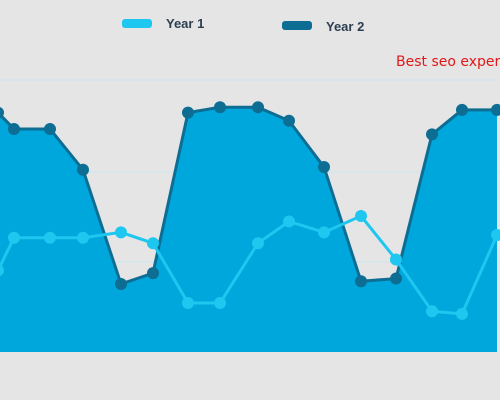 This screenshot has width=500, height=400. What do you see at coordinates (345, 26) in the screenshot?
I see `legend-label-year-2: Year 2` at bounding box center [345, 26].